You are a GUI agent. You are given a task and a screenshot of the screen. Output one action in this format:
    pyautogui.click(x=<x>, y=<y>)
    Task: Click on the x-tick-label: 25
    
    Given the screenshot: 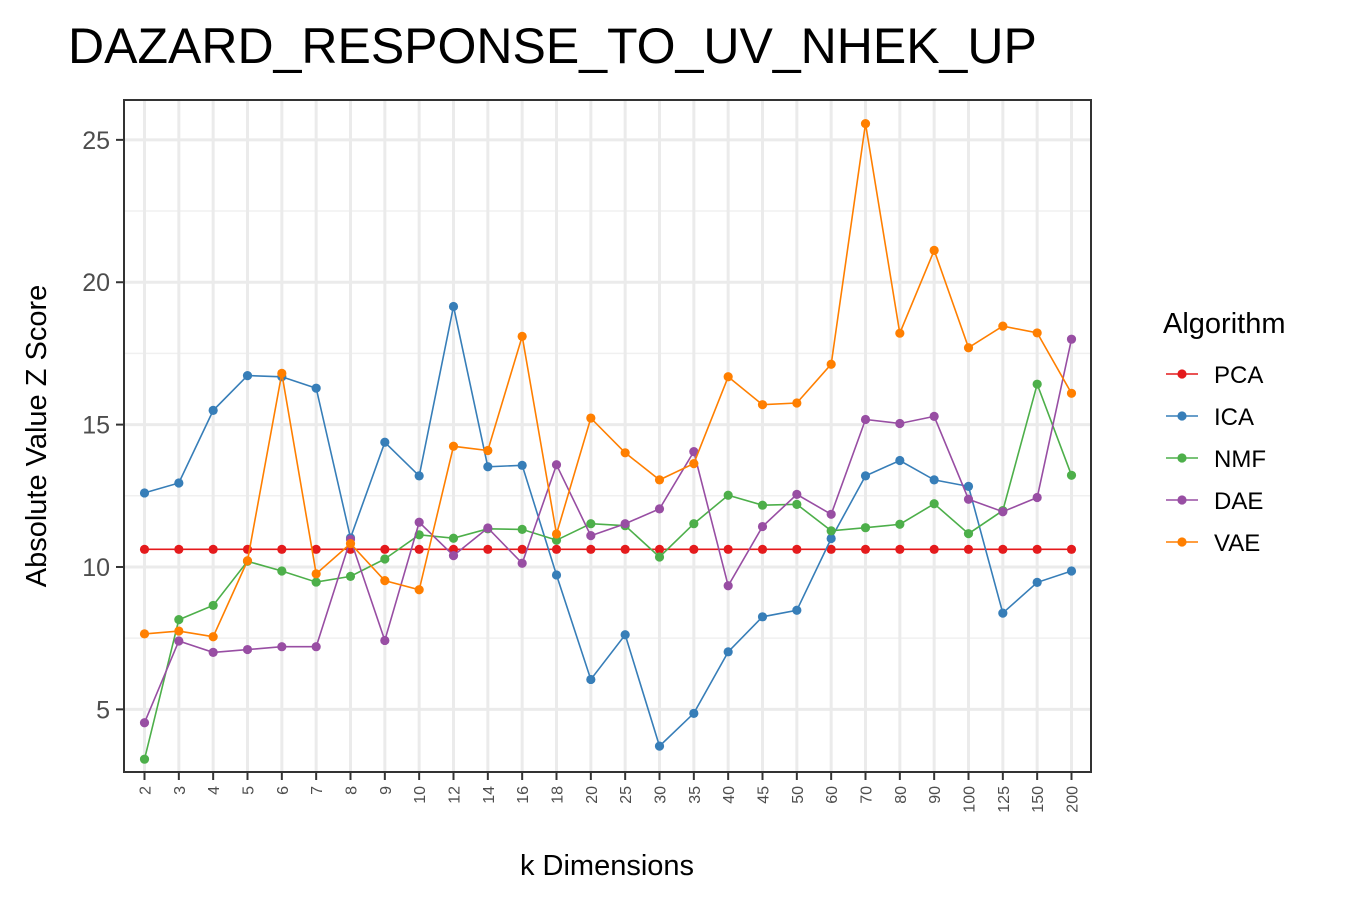 What is the action you would take?
    pyautogui.click(x=626, y=795)
    